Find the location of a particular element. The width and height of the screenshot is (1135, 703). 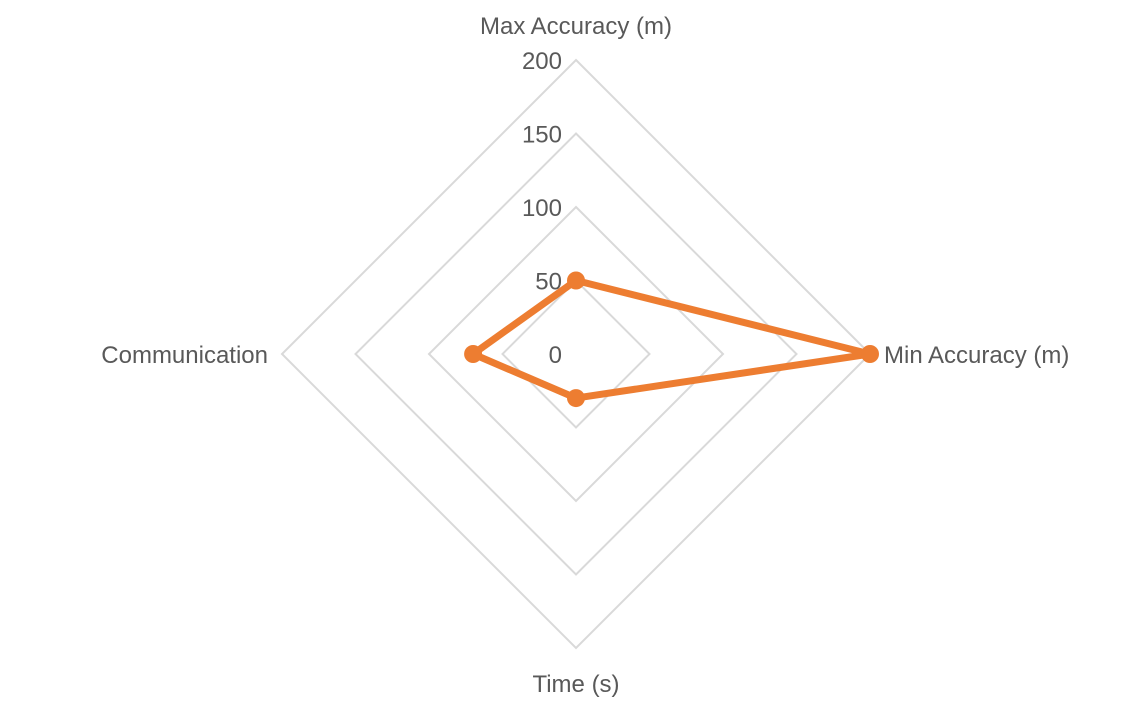

axis-label-max-accuracy-m: Max Accuracy (m) is located at coordinates (576, 26).